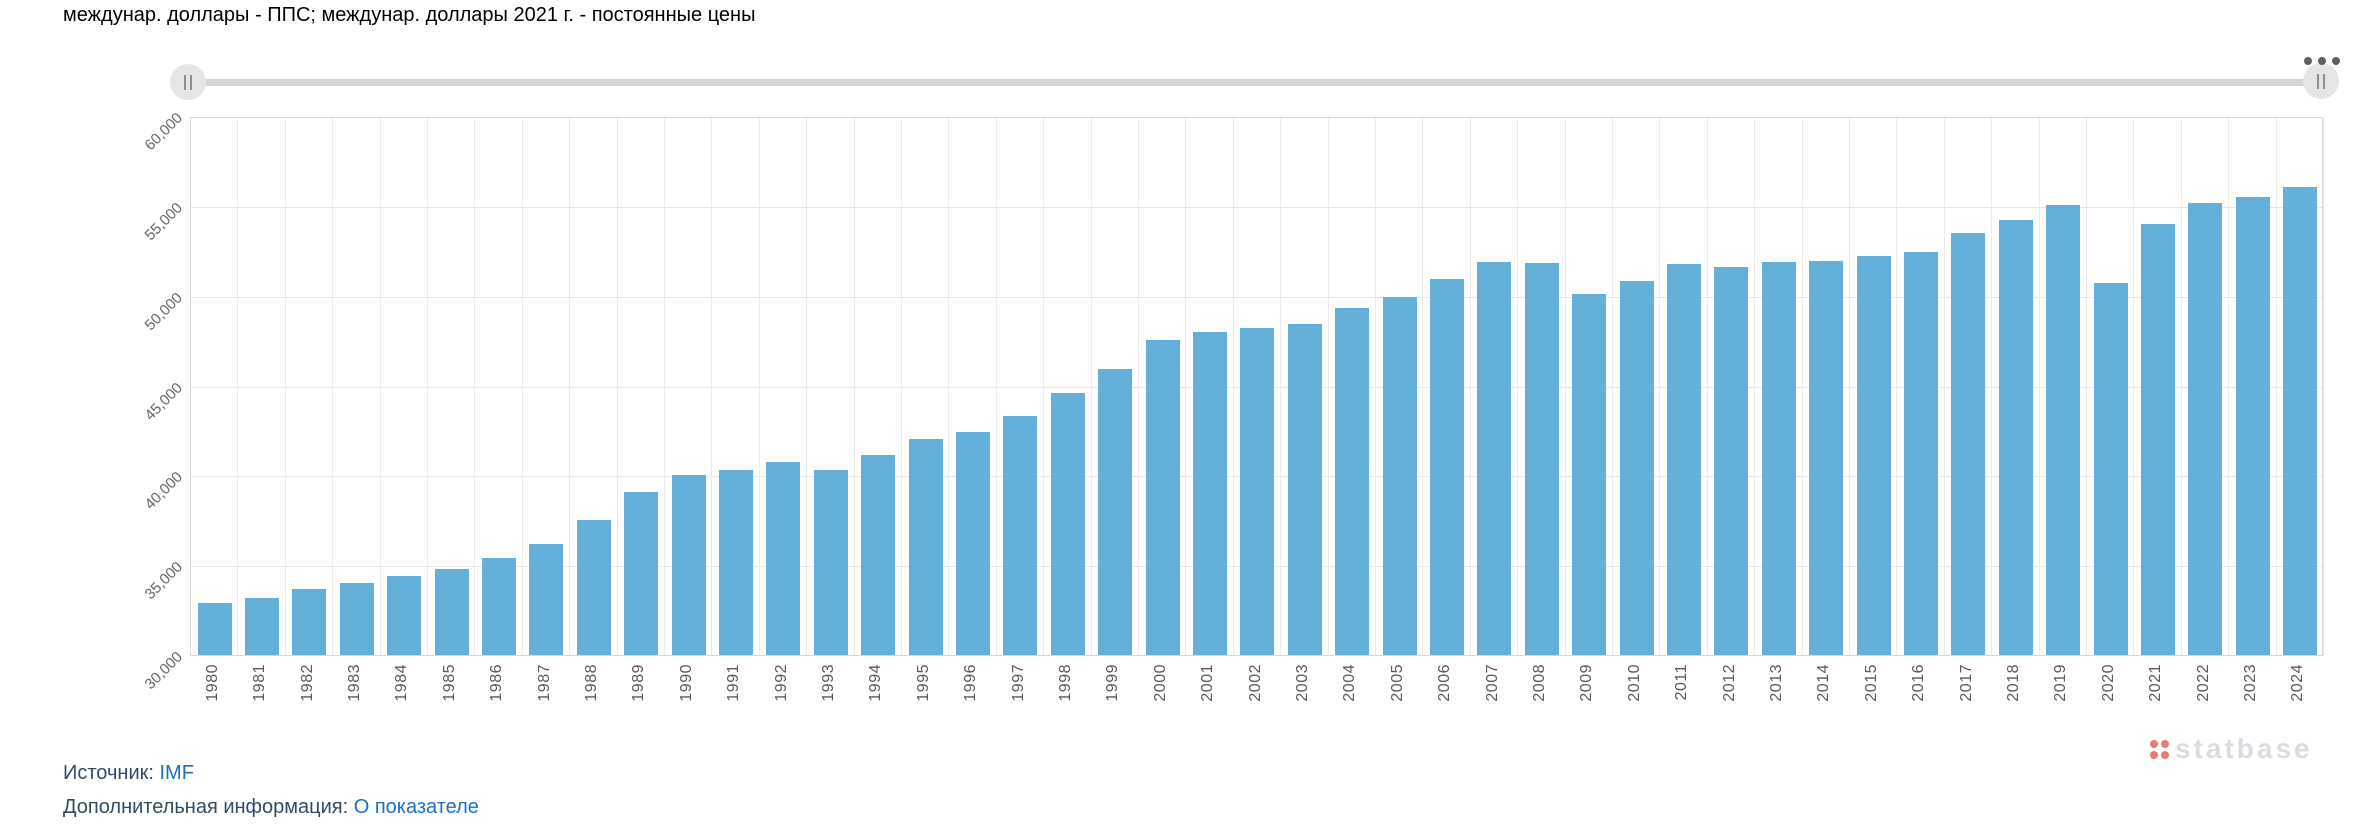 The height and width of the screenshot is (838, 2360). Describe the element at coordinates (2252, 425) in the screenshot. I see `bar-2023` at that location.